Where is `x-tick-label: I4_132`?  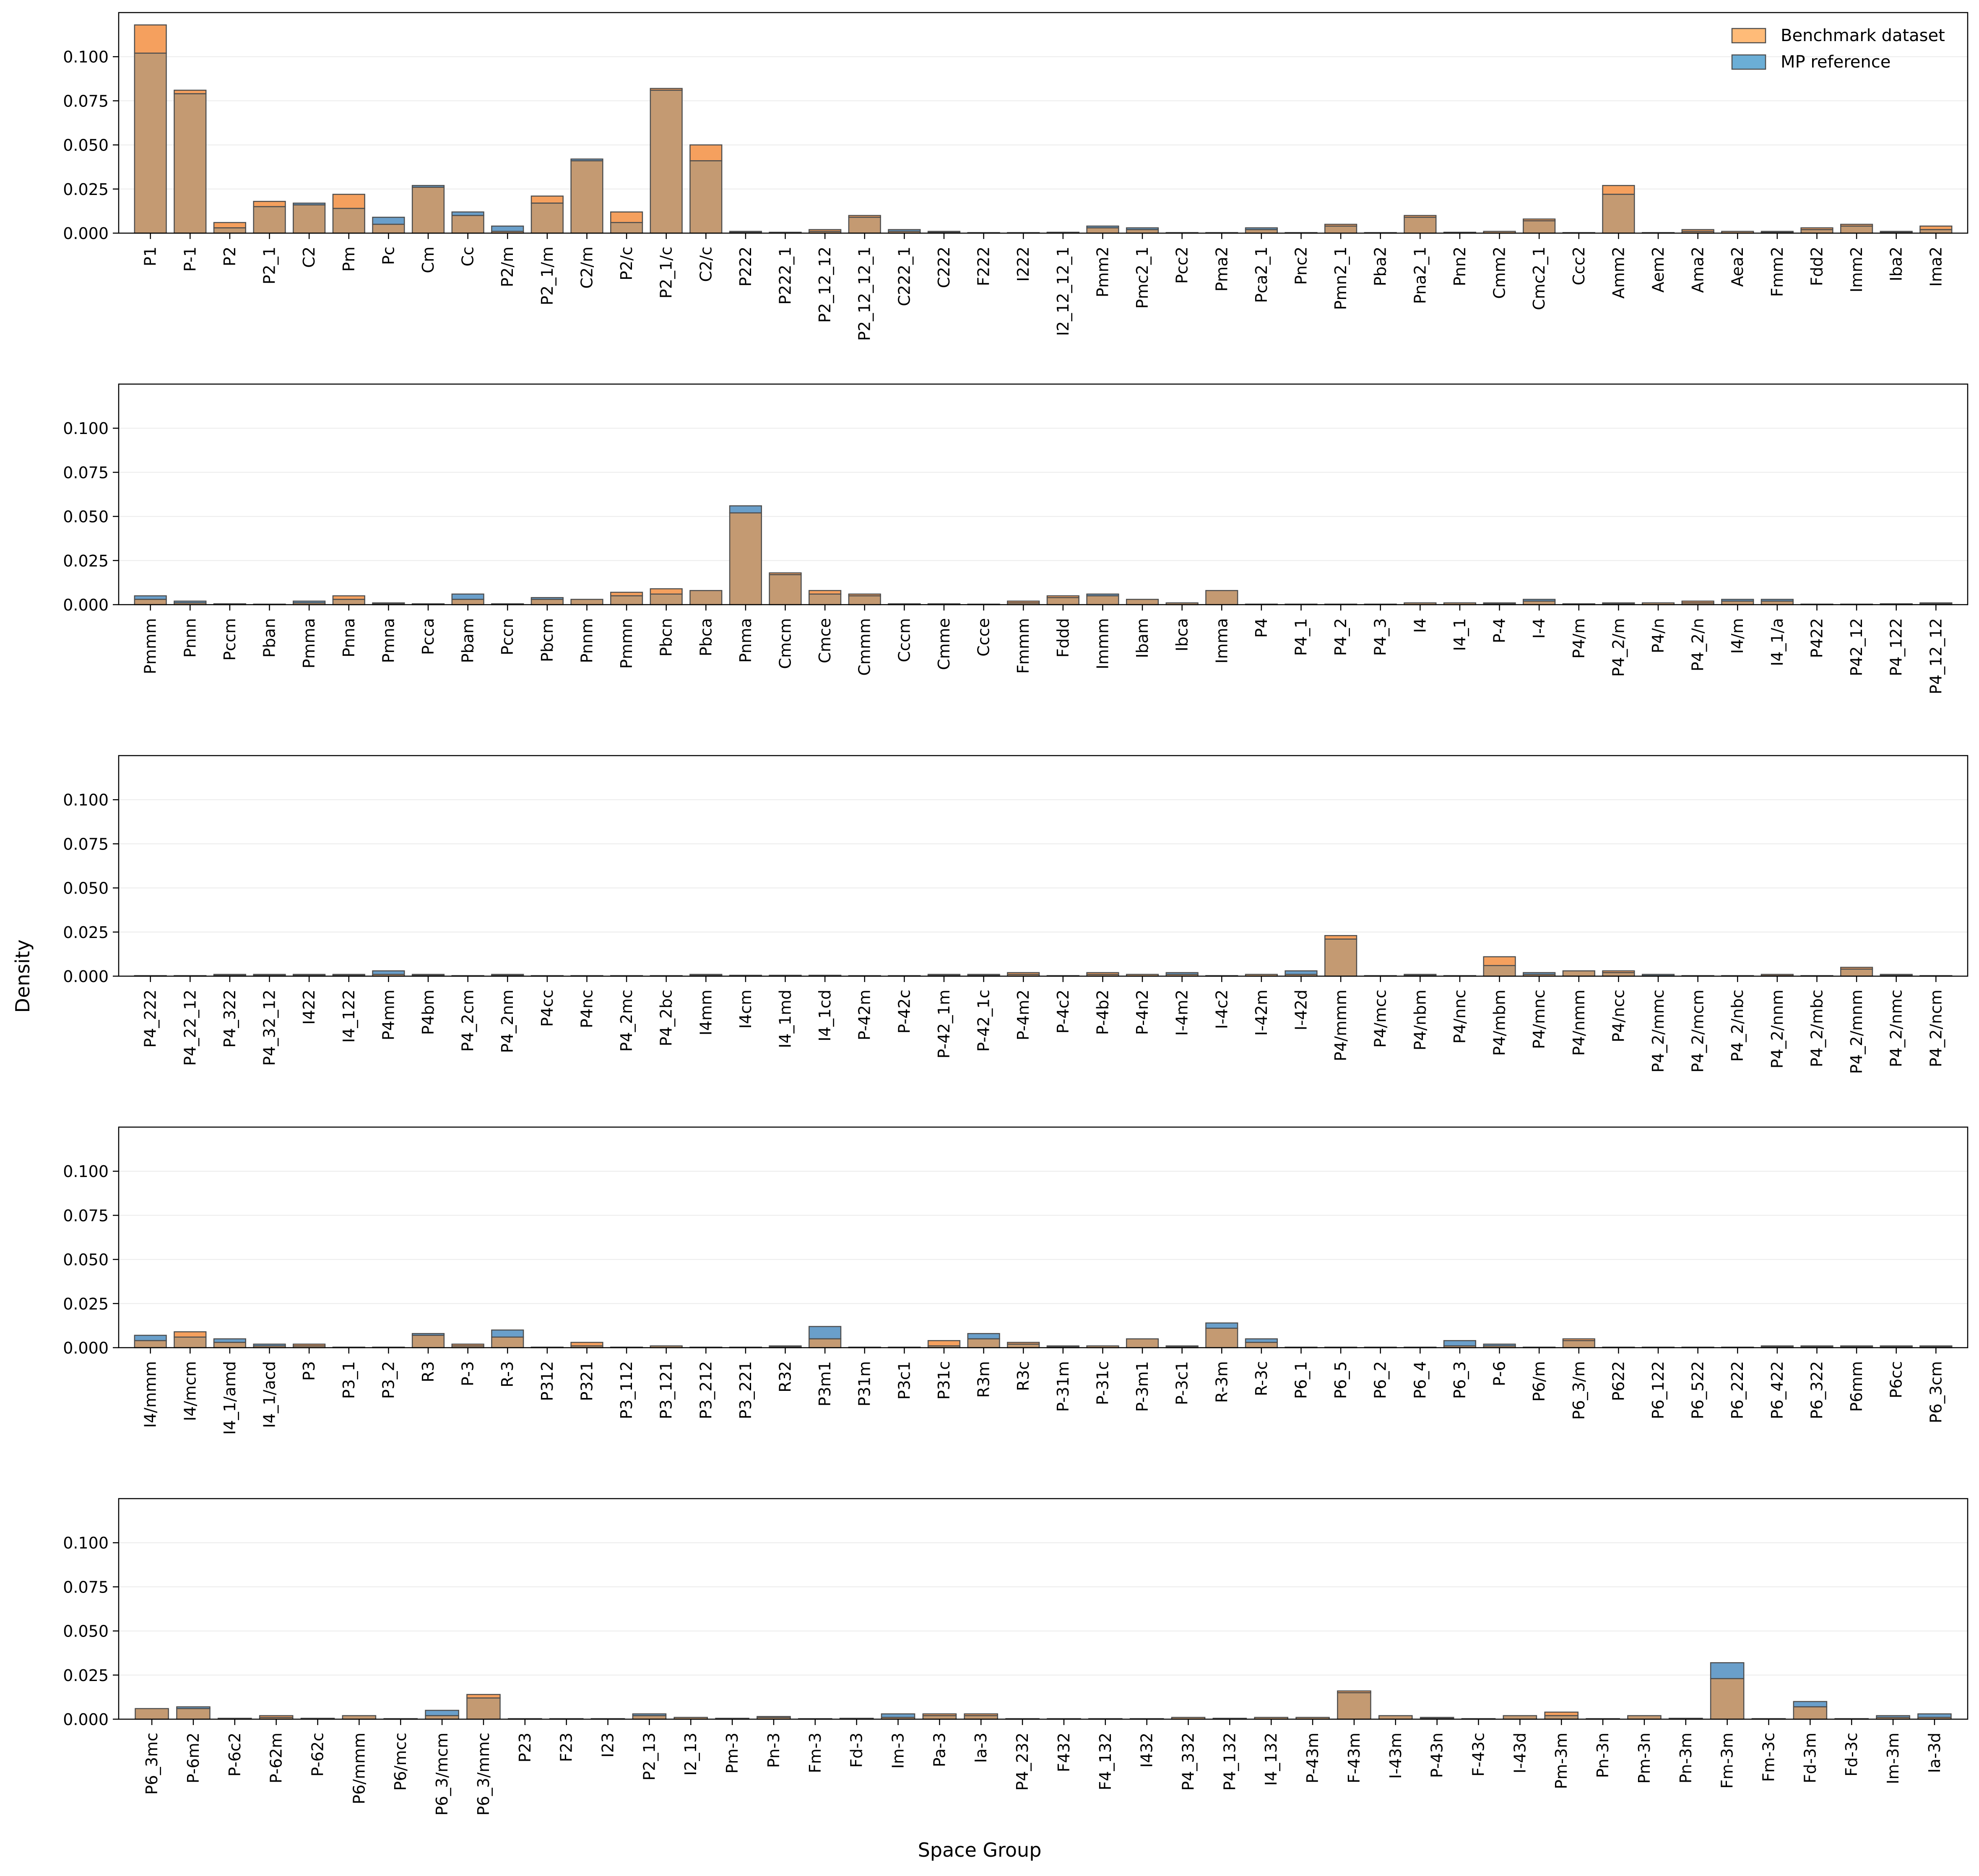 x-tick-label: I4_132 is located at coordinates (1271, 1760).